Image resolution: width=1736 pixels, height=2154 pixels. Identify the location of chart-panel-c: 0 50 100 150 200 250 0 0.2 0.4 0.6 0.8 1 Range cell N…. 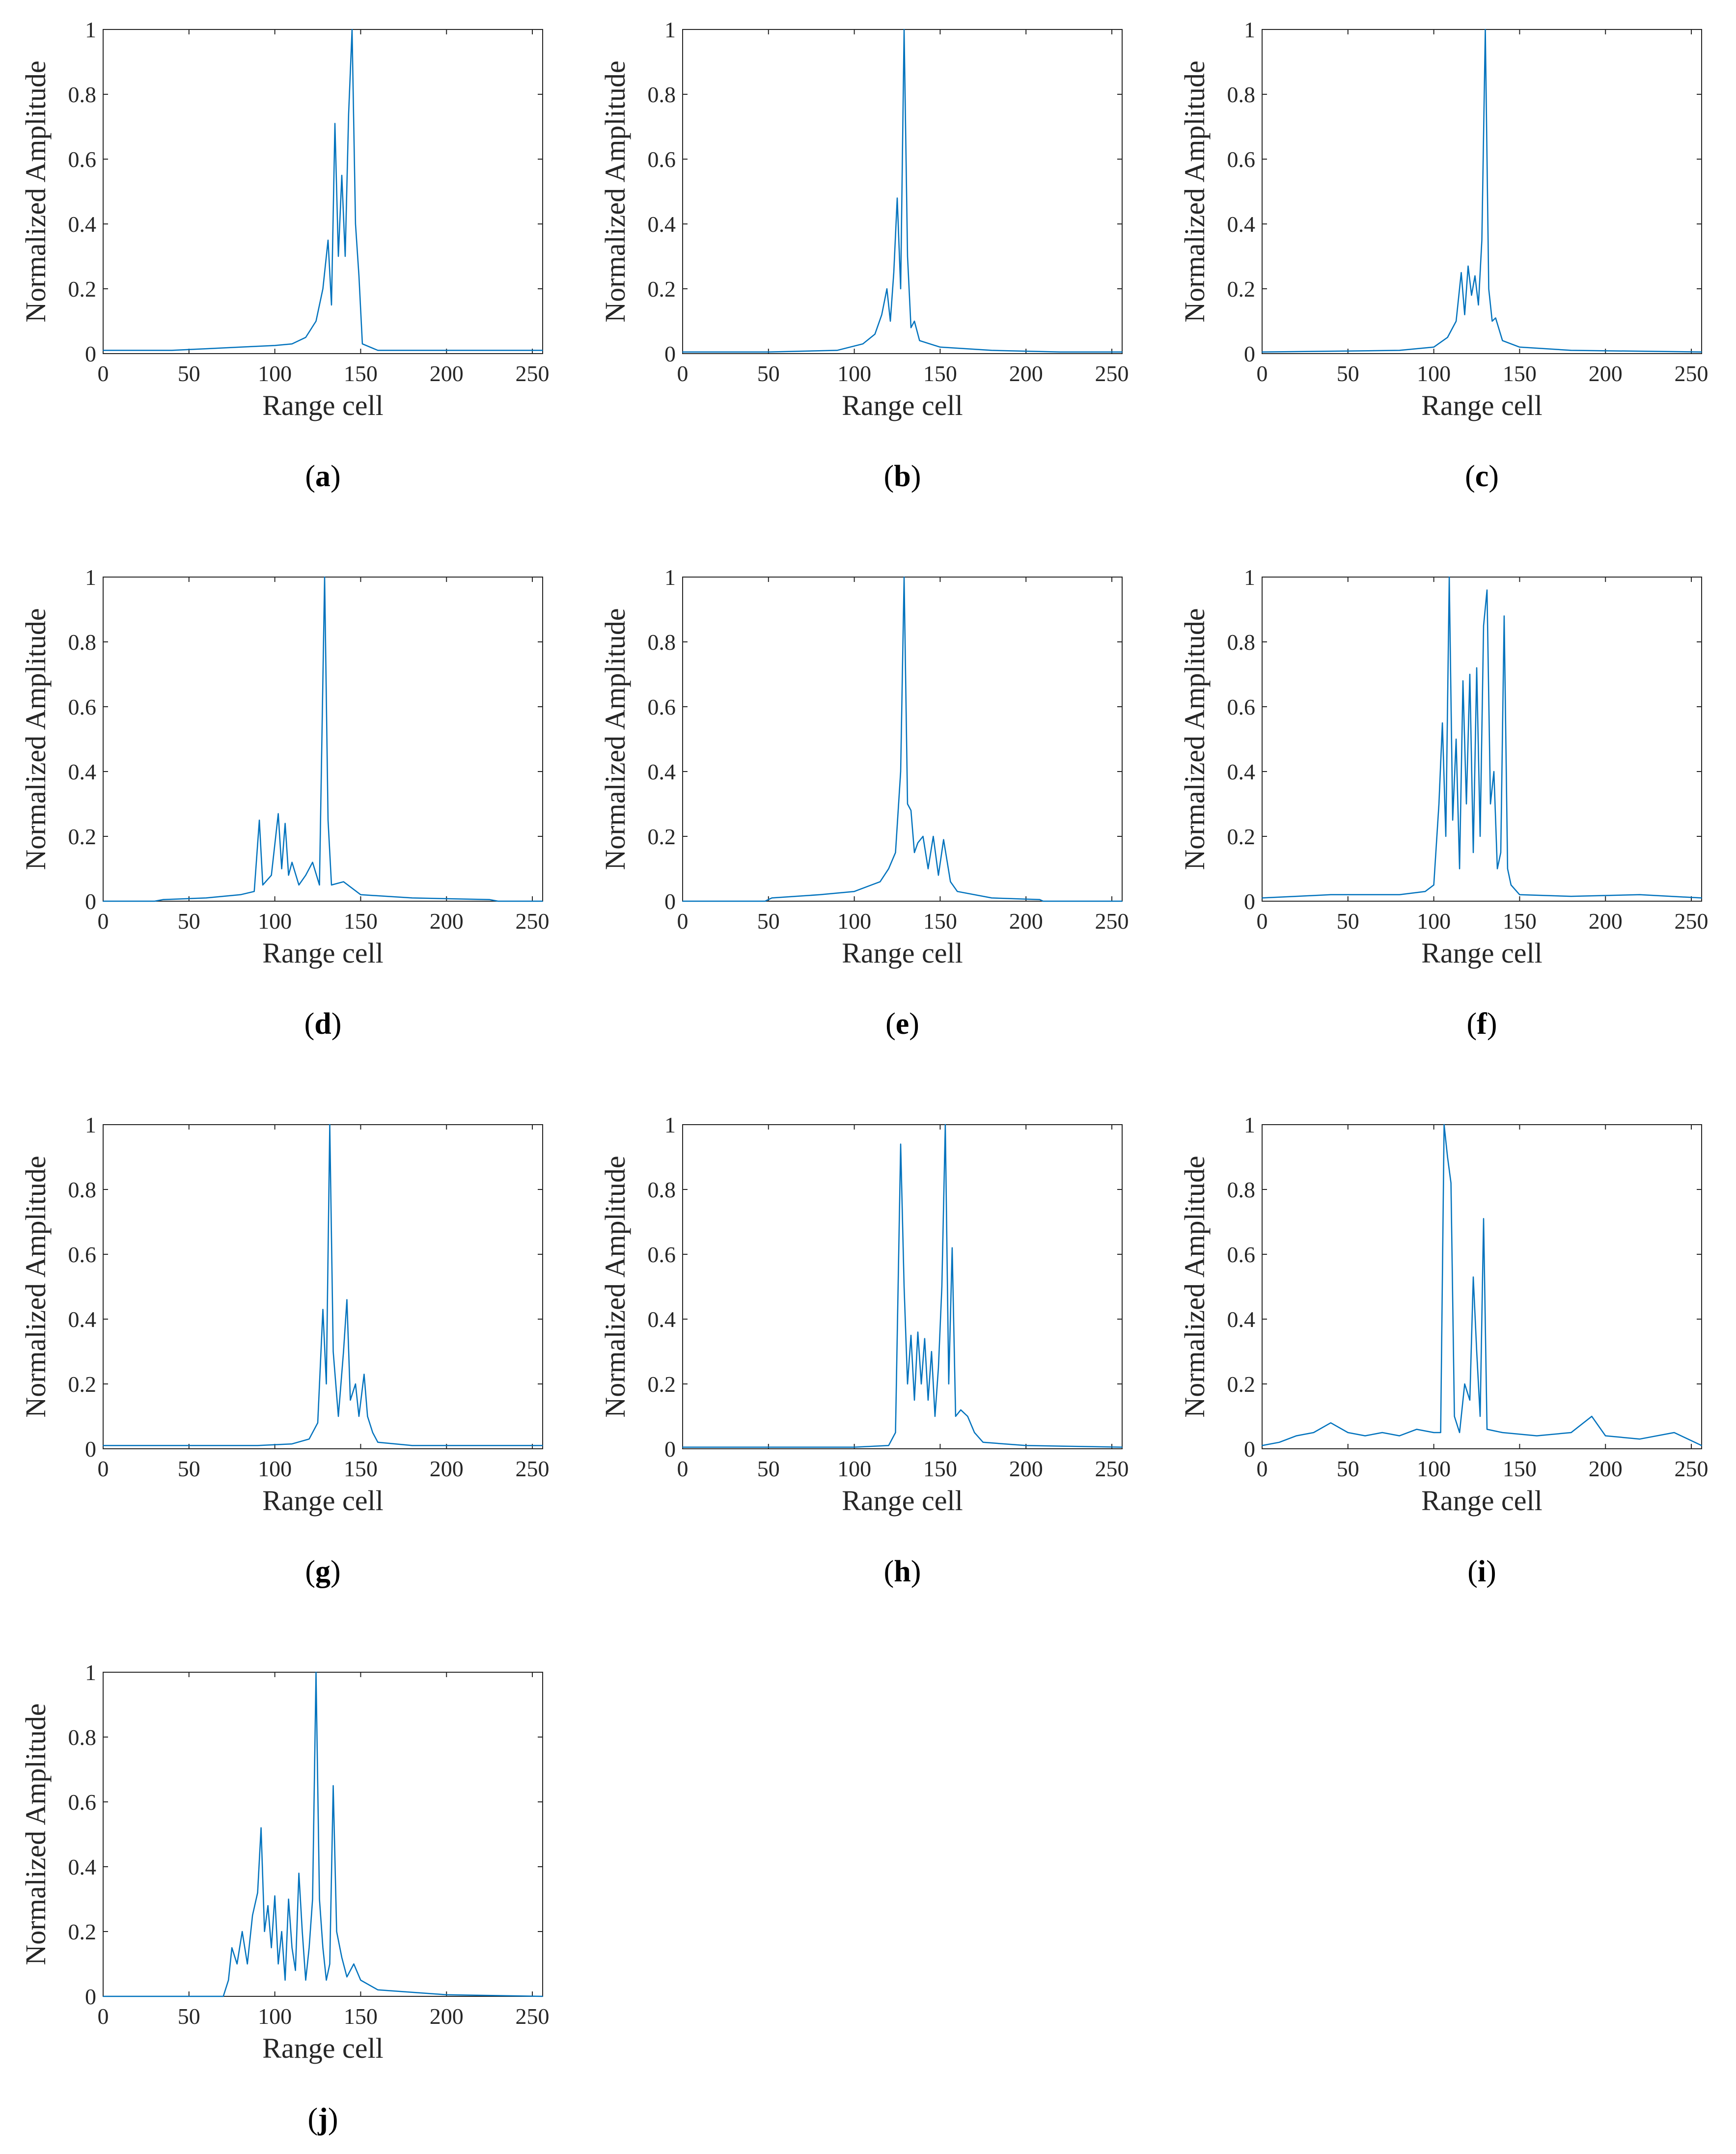
(1443, 255).